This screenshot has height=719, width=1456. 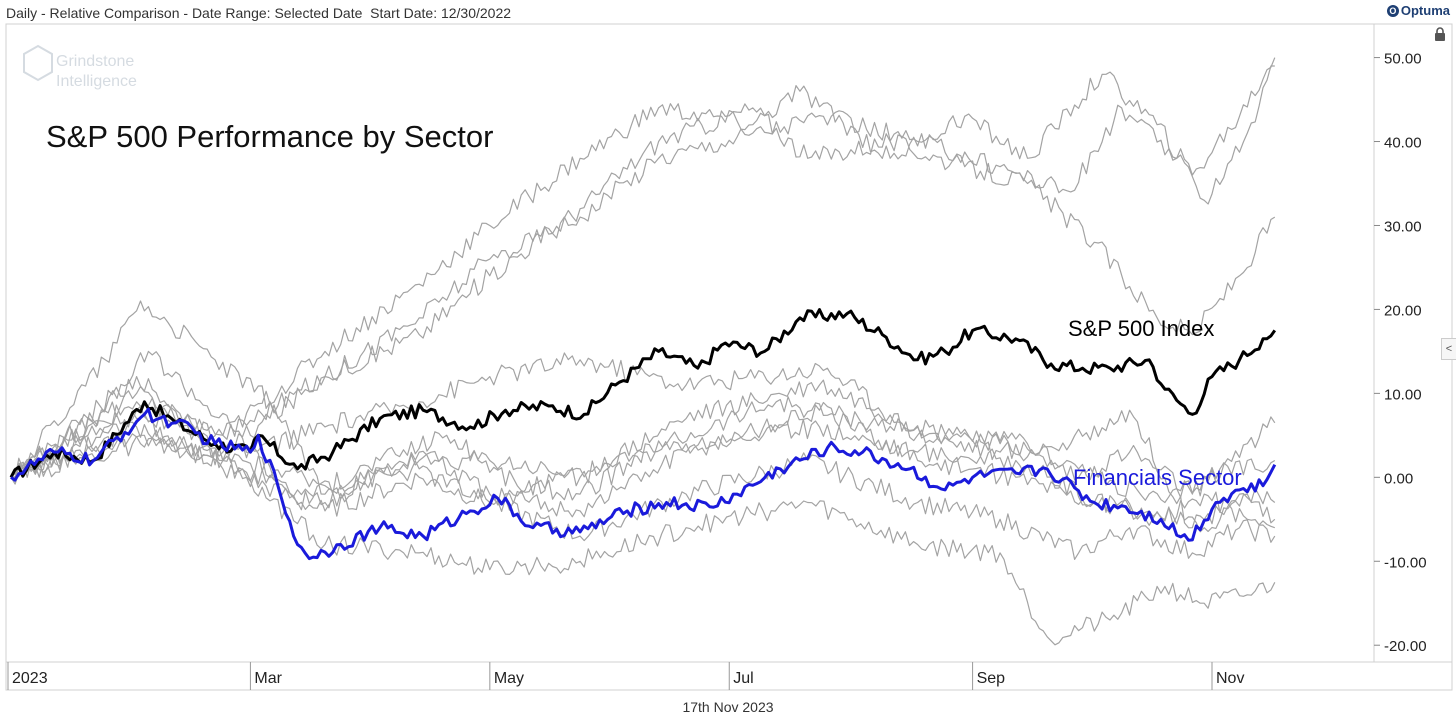 What do you see at coordinates (1141, 328) in the screenshot?
I see `sp500-annotation: S&P 500 Index` at bounding box center [1141, 328].